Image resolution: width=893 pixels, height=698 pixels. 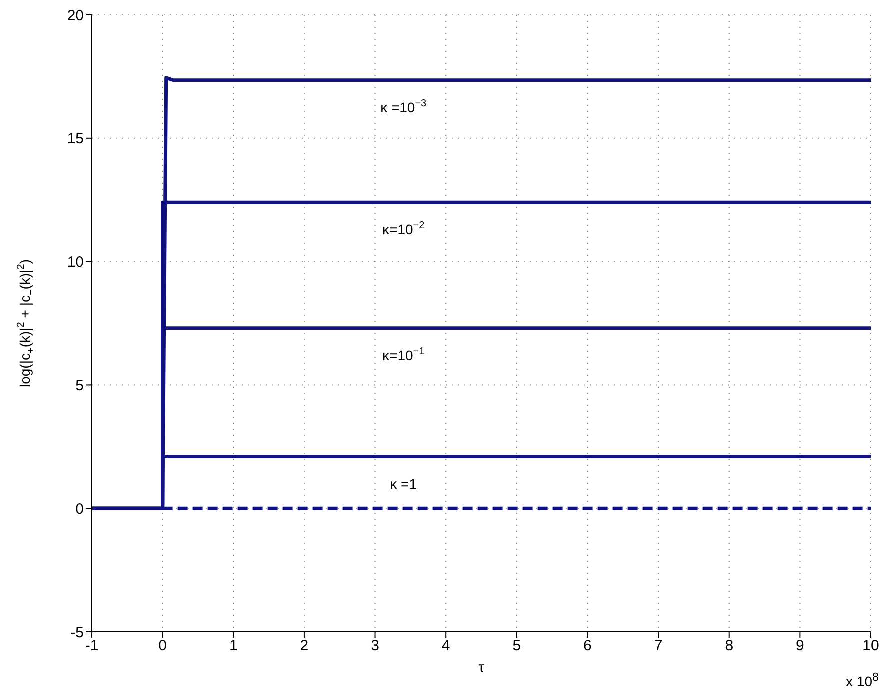 I want to click on x-tick-label: 4, so click(x=446, y=646).